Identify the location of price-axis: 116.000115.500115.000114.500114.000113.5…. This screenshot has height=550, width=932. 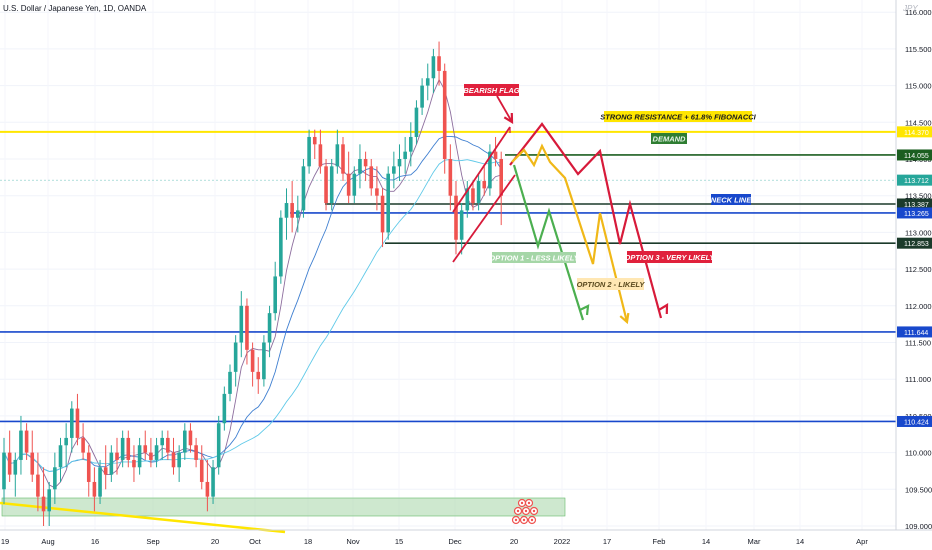
(914, 269).